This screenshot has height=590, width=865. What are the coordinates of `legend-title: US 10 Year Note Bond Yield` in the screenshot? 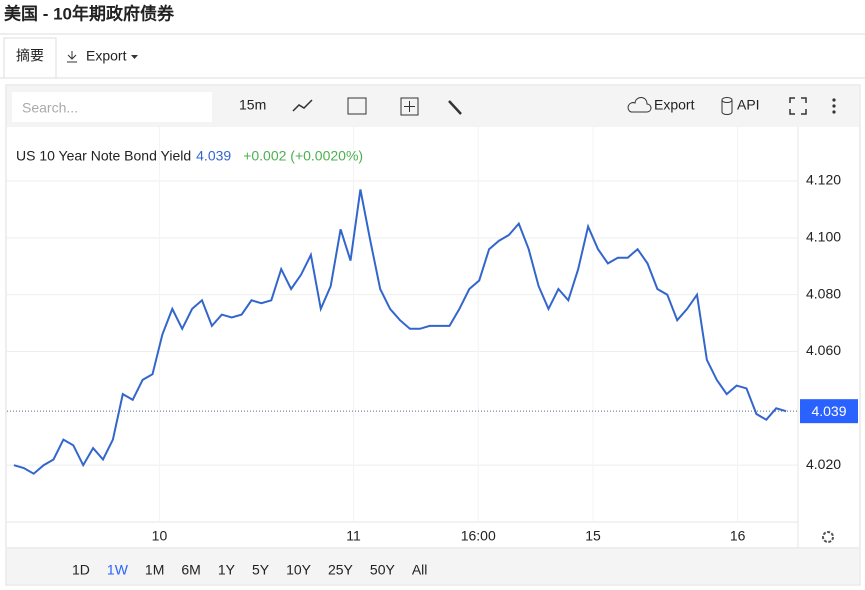 It's located at (103, 156).